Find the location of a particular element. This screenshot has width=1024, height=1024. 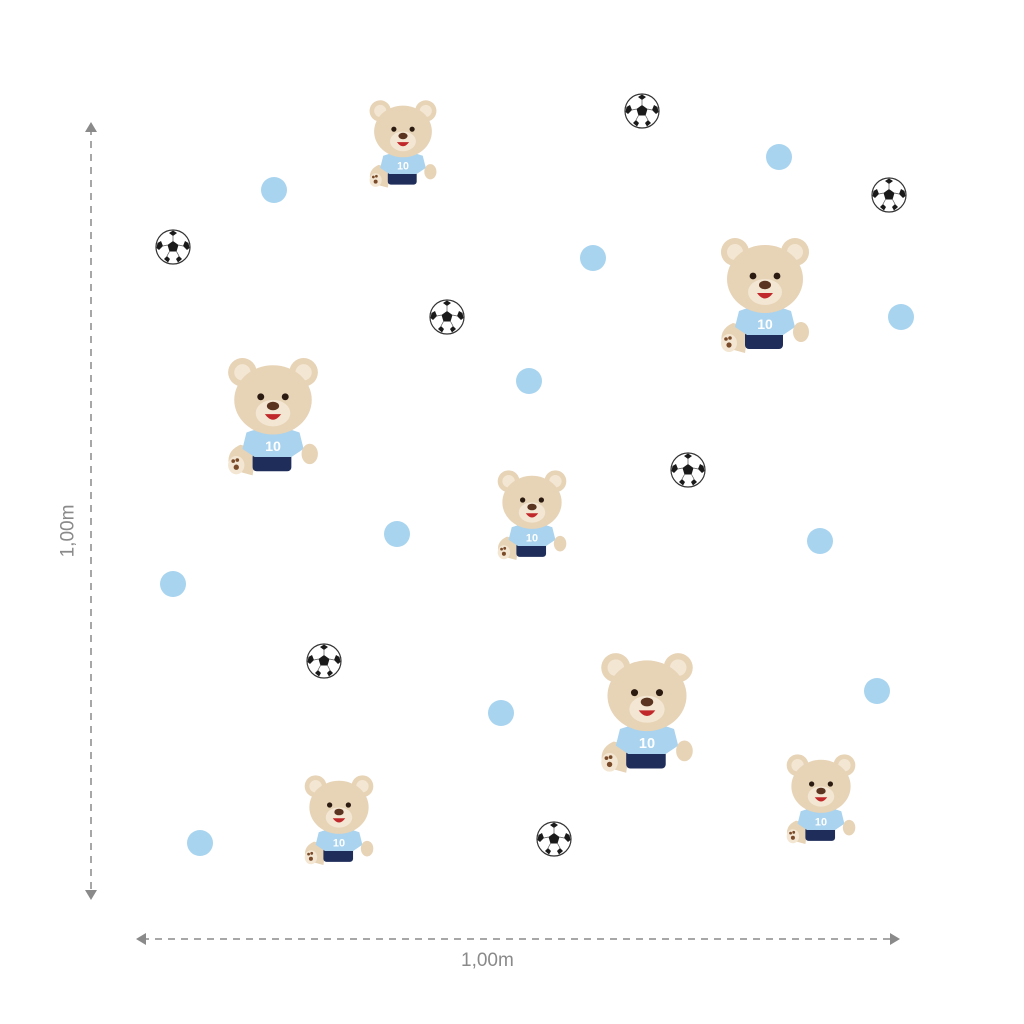

arrow-left-icon is located at coordinates (141, 939).